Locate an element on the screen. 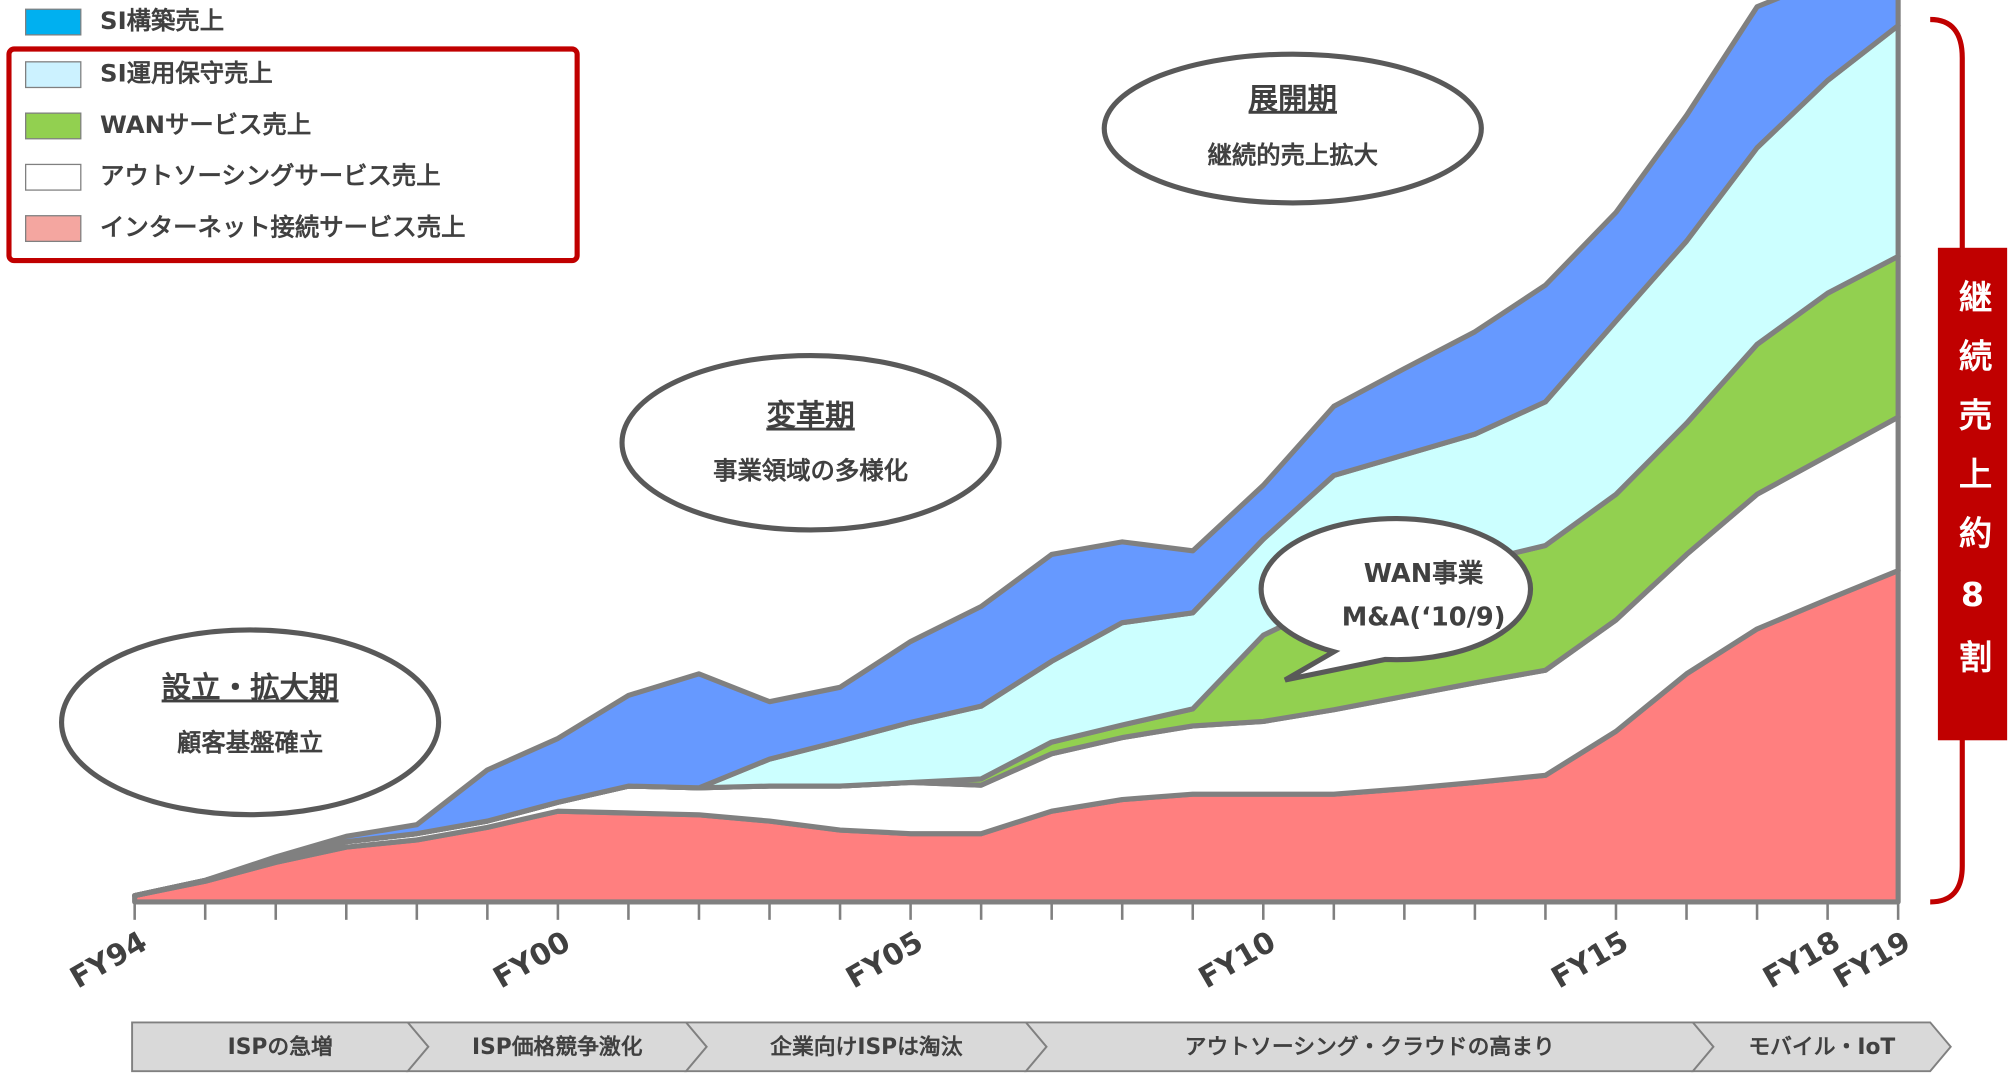 The image size is (2011, 1074). x-tick-label: FY94 is located at coordinates (108, 959).